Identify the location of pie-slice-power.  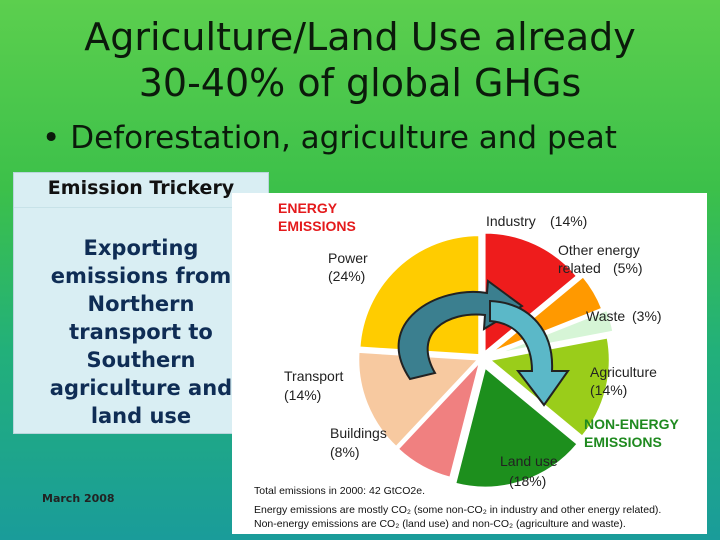
(419, 295).